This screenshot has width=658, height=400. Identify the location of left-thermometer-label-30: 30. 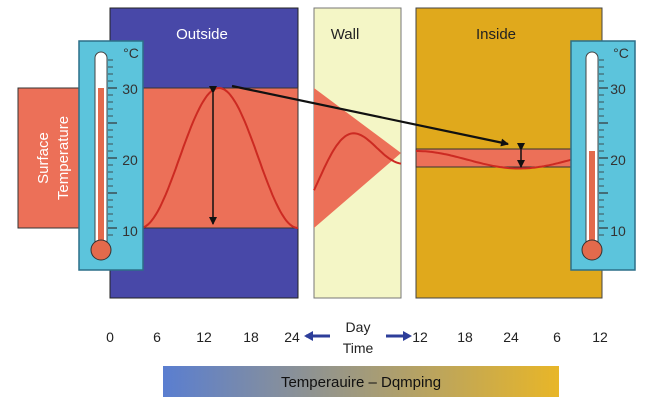
(130, 89).